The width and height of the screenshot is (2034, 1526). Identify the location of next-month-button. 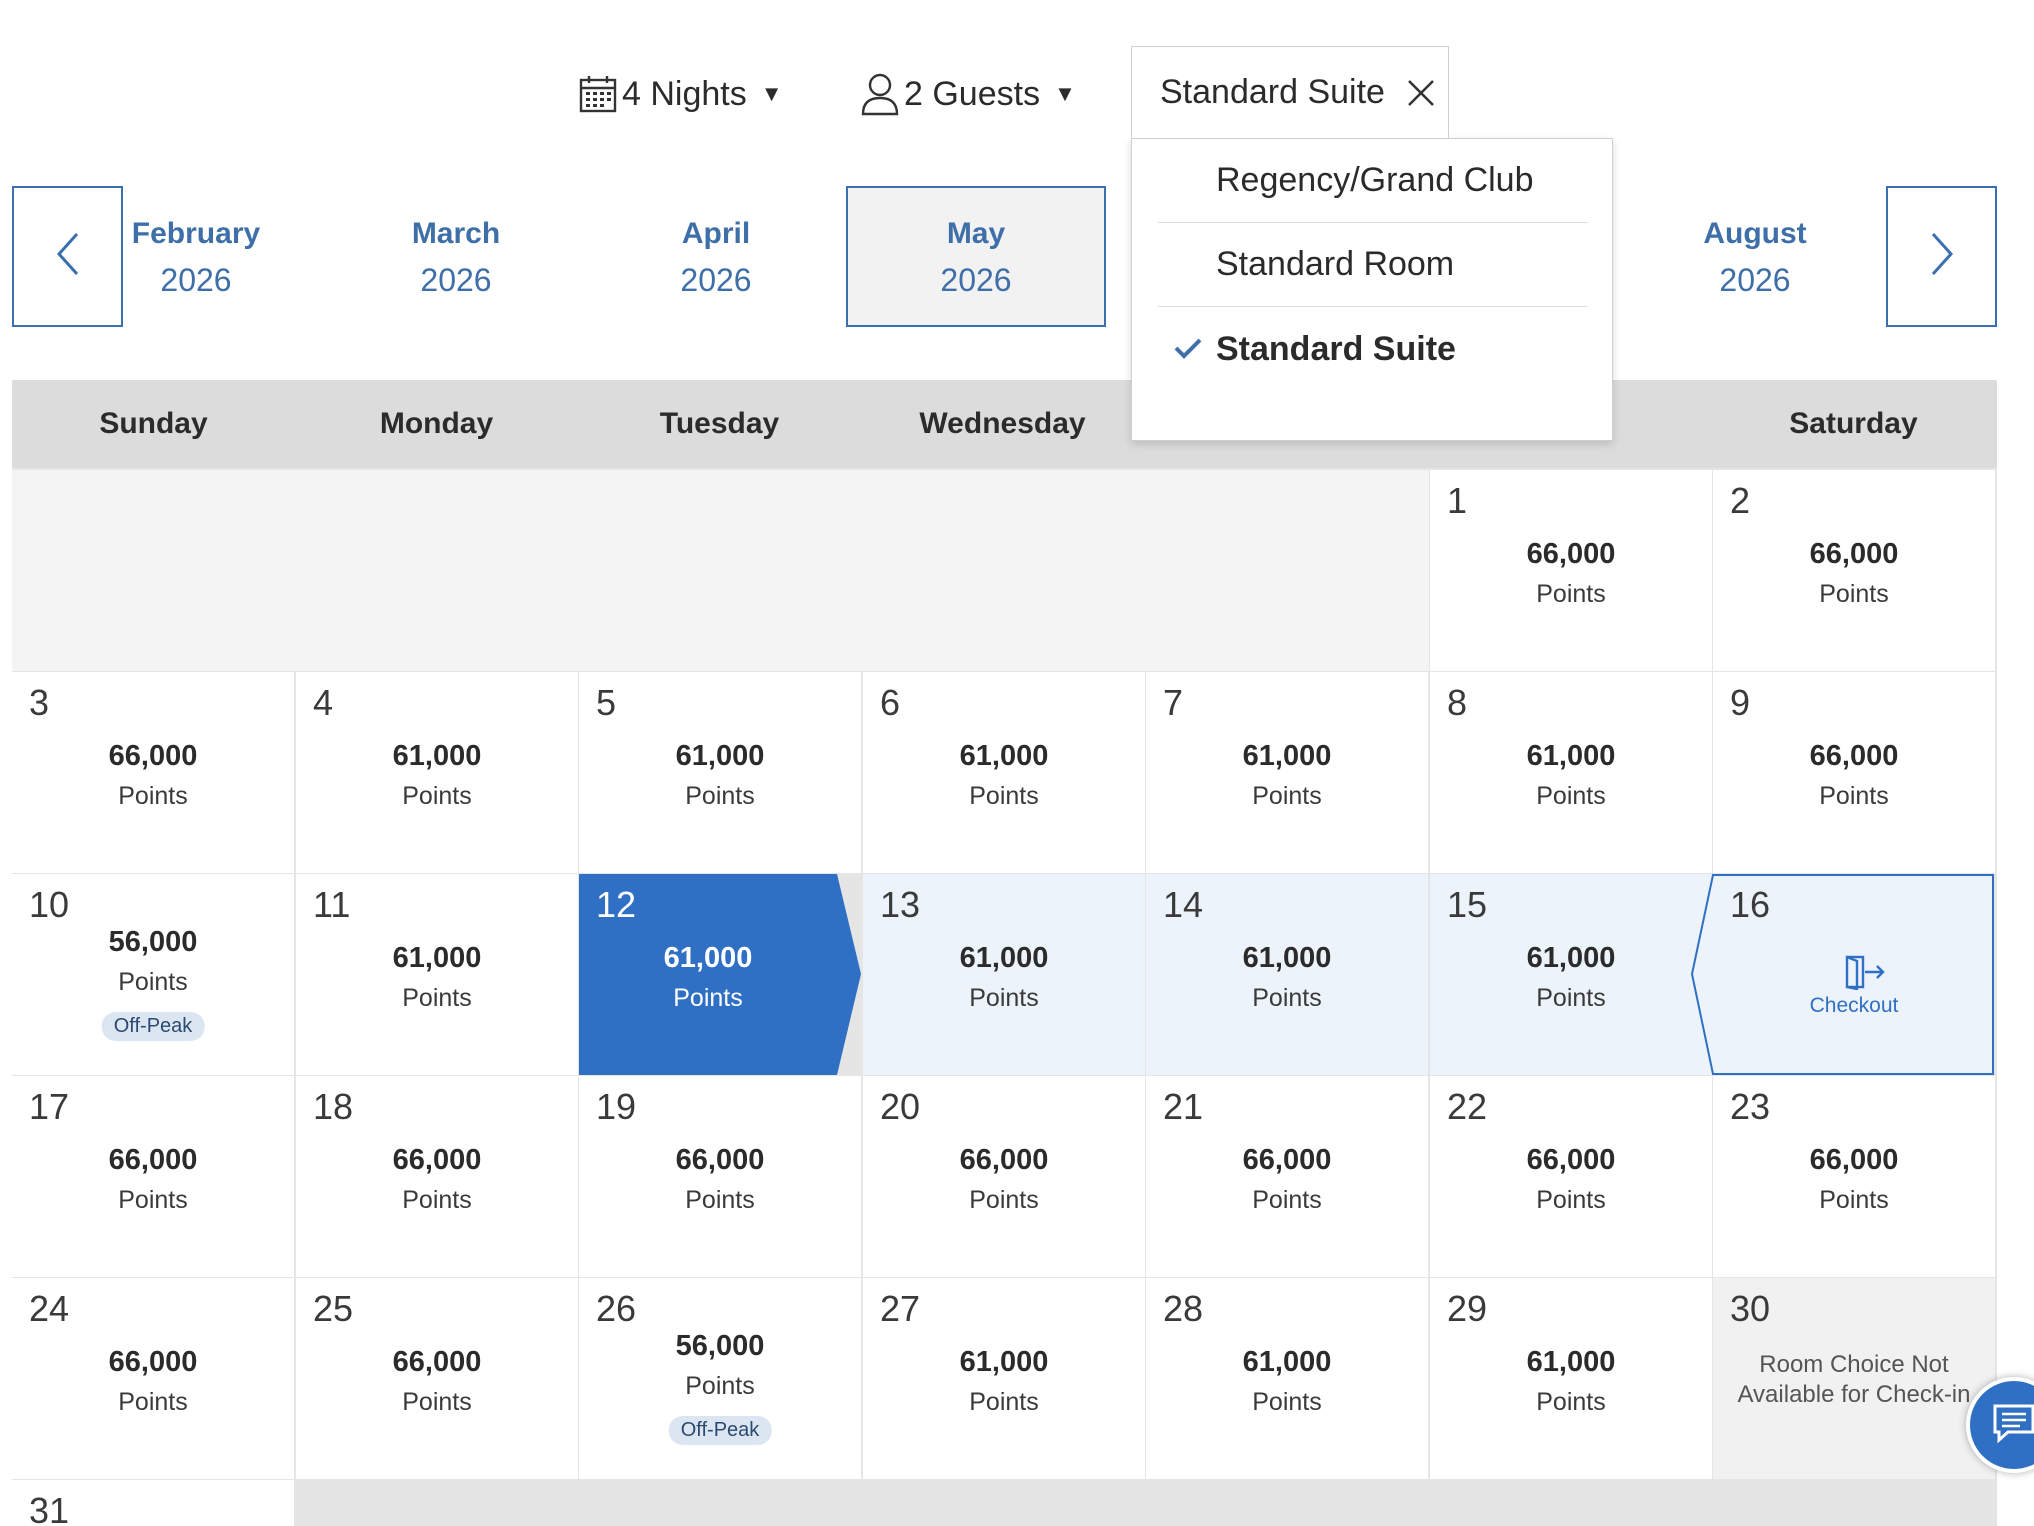
(1941, 256).